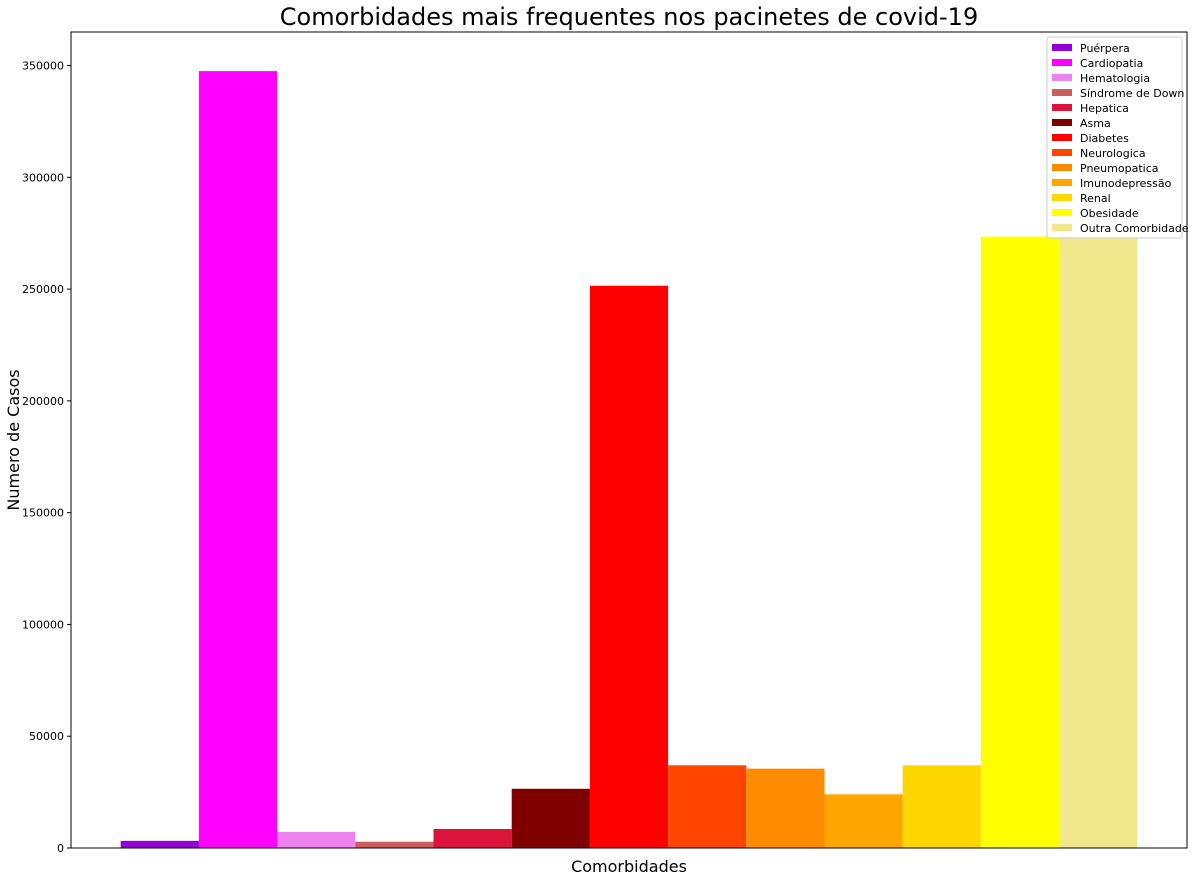 This screenshot has width=1194, height=880. Describe the element at coordinates (1119, 168) in the screenshot. I see `legend-entry: Pneumopatica` at that location.